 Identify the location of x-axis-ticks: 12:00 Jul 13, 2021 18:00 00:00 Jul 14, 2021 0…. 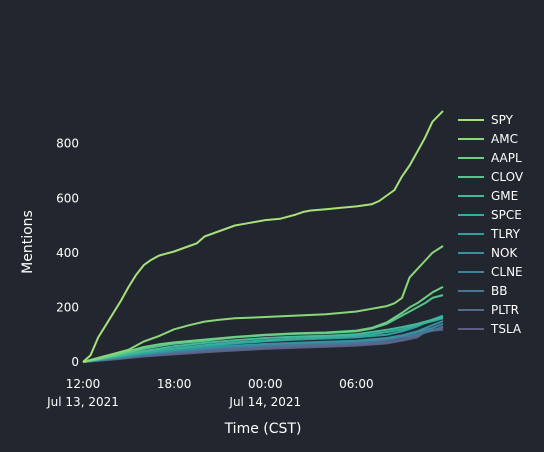
(210, 393).